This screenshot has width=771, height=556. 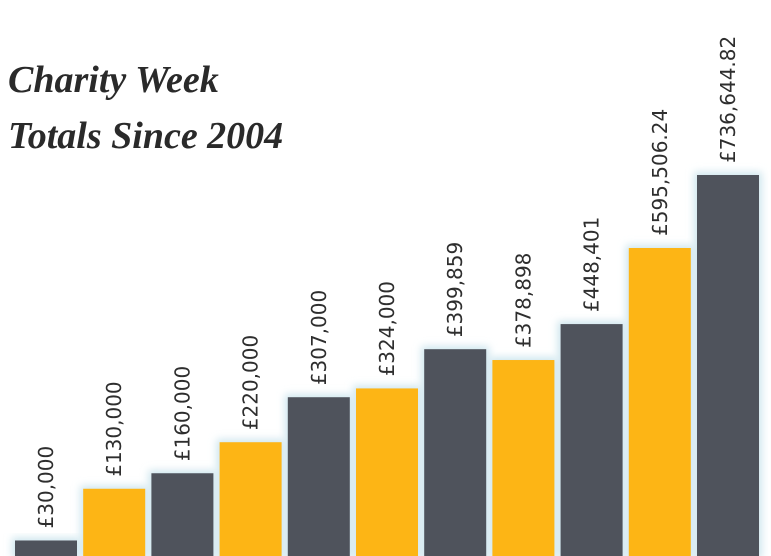 I want to click on value-label: £448,401, so click(x=592, y=264).